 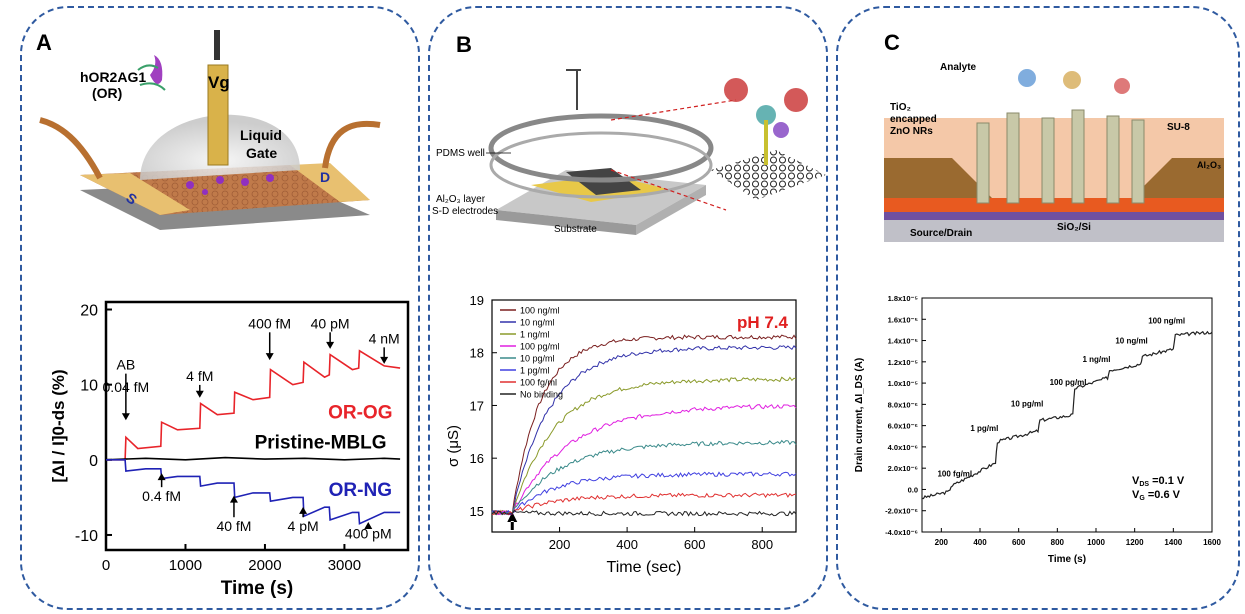 What do you see at coordinates (217, 45) in the screenshot?
I see `gate-wire` at bounding box center [217, 45].